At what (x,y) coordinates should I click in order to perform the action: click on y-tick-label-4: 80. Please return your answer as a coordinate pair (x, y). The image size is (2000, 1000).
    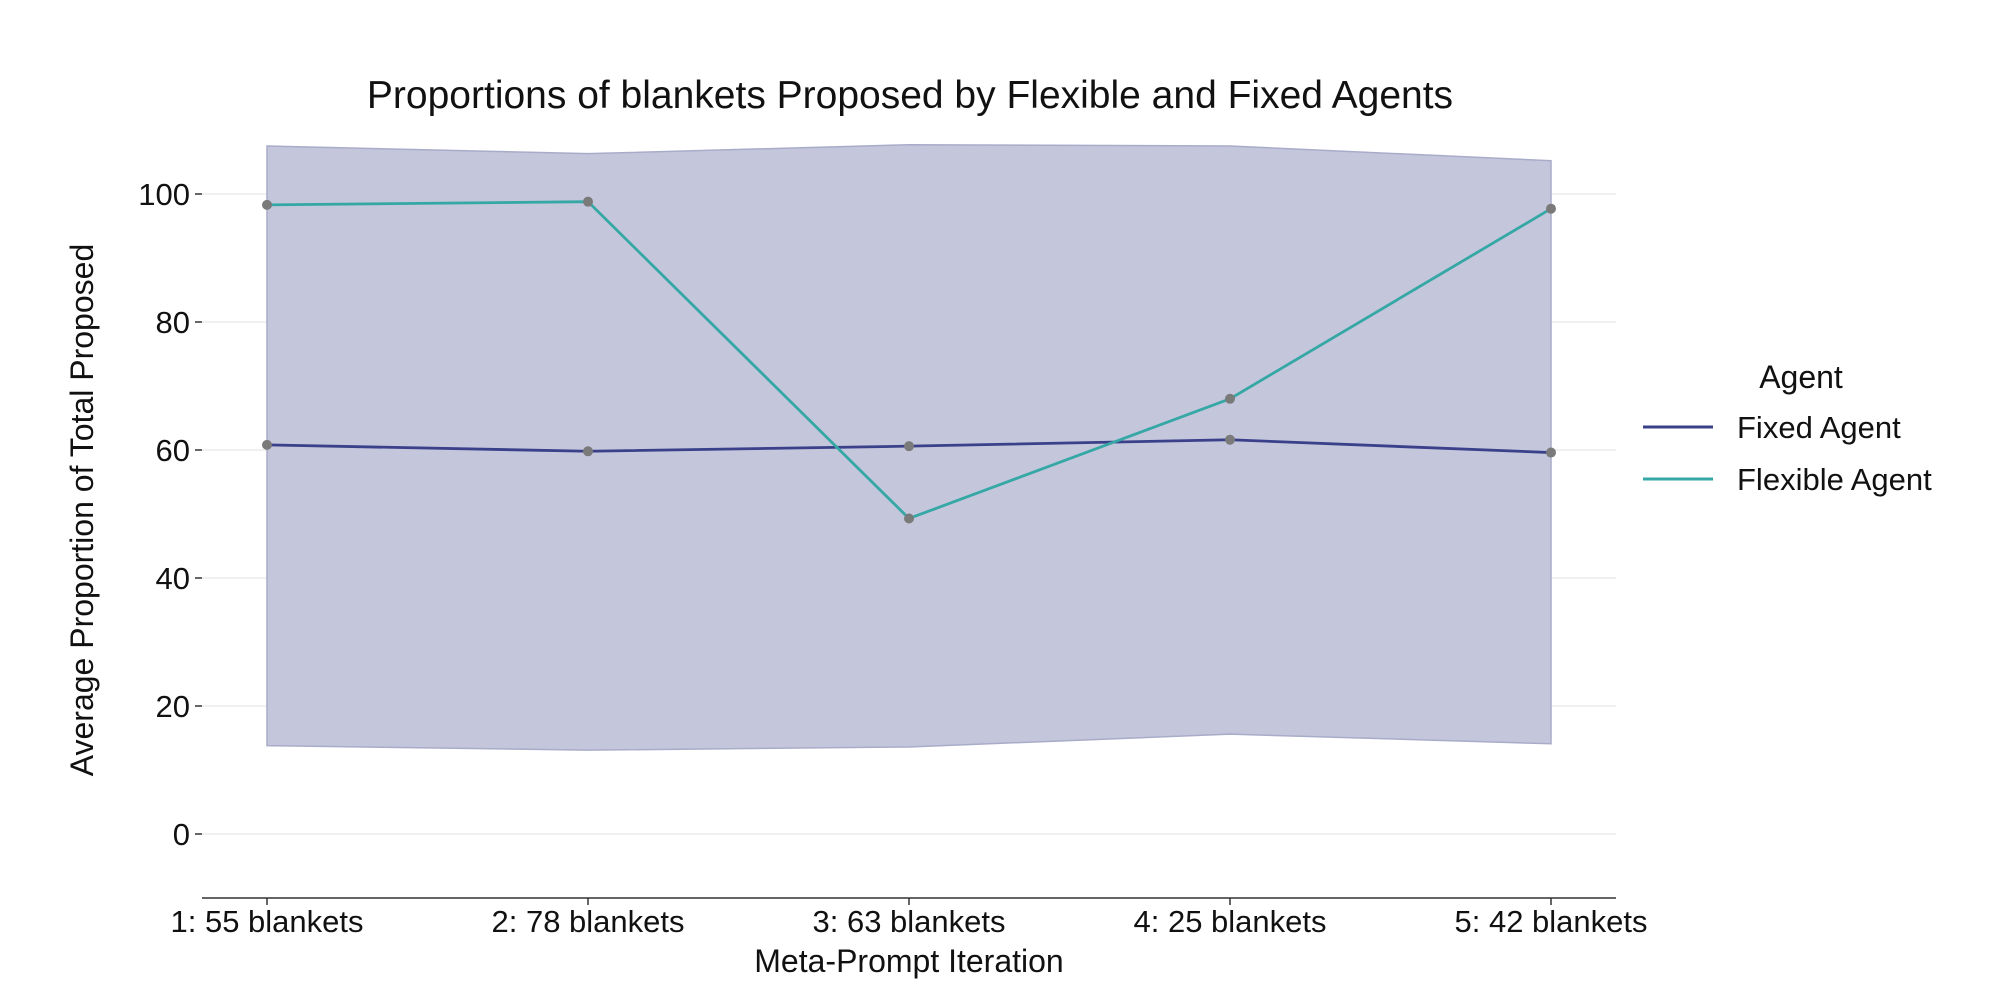
    Looking at the image, I should click on (173, 322).